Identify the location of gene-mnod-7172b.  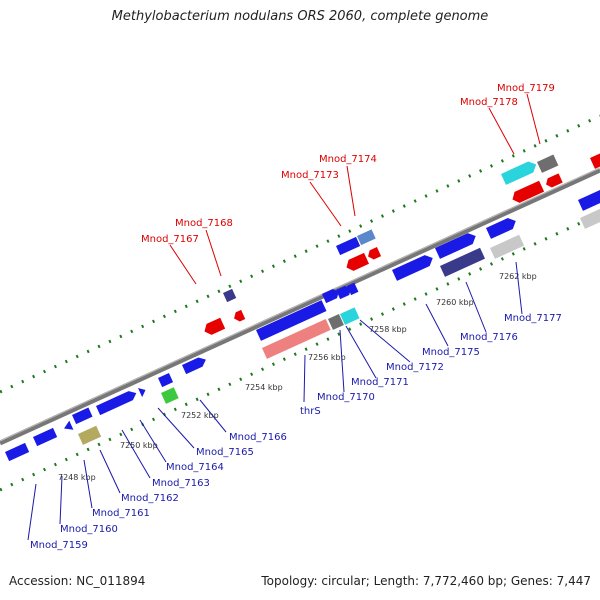
(344, 292).